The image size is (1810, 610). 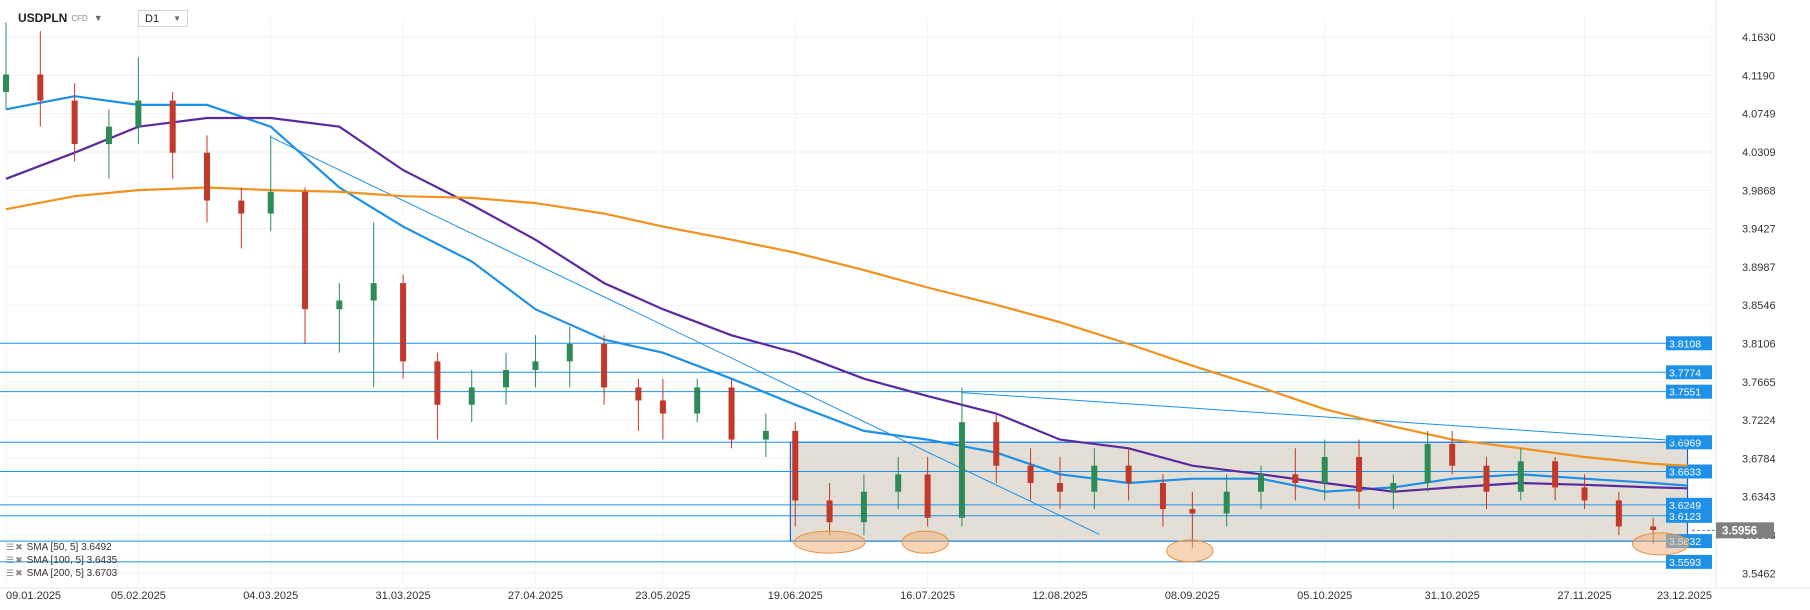 What do you see at coordinates (59, 547) in the screenshot?
I see `legend-item: ☰✖ SMA [50, 5] 3.6492` at bounding box center [59, 547].